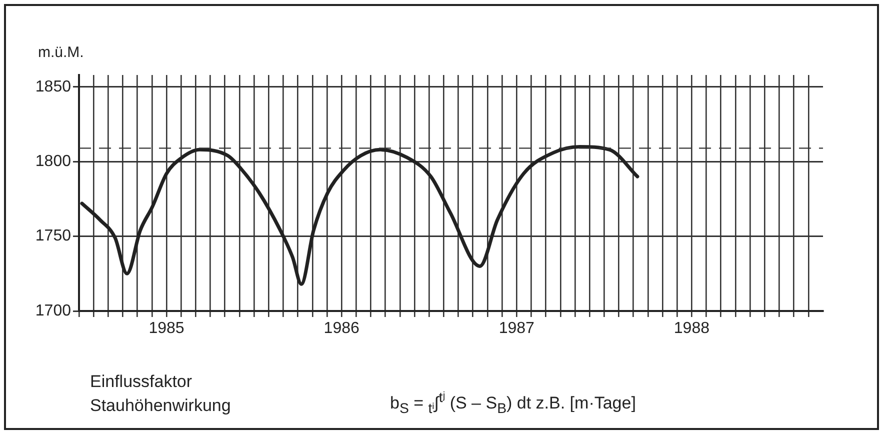 The height and width of the screenshot is (436, 885). I want to click on x-tick-label: 1987, so click(516, 329).